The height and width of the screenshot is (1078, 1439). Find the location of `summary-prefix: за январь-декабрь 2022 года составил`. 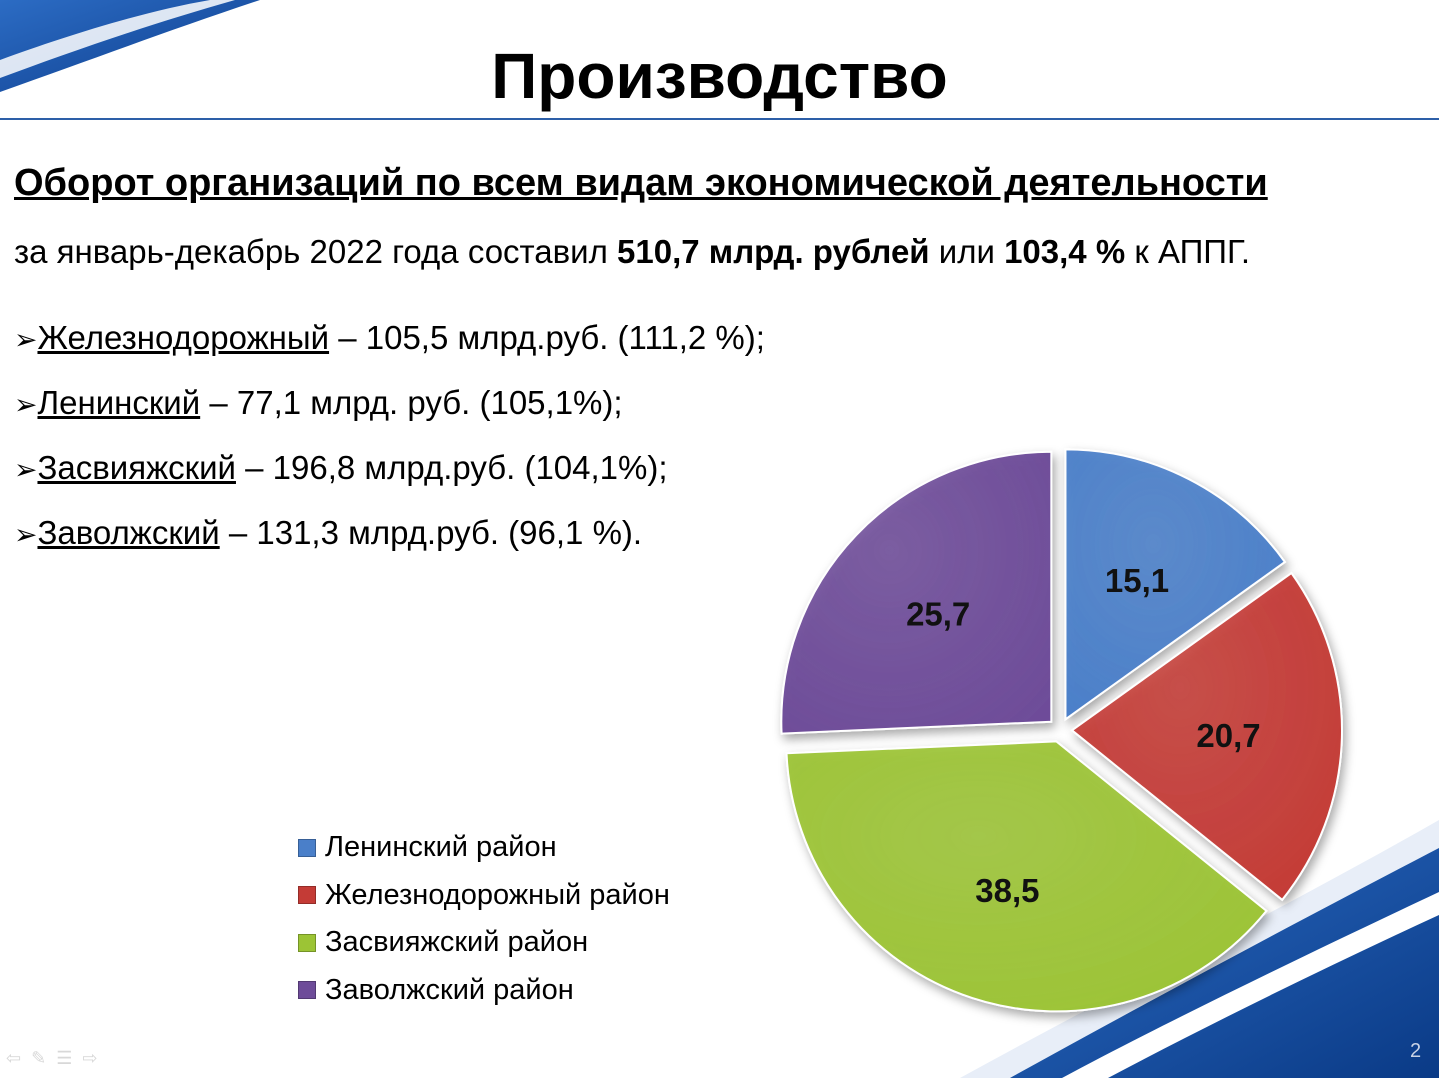

summary-prefix: за январь-декабрь 2022 года составил is located at coordinates (316, 251).